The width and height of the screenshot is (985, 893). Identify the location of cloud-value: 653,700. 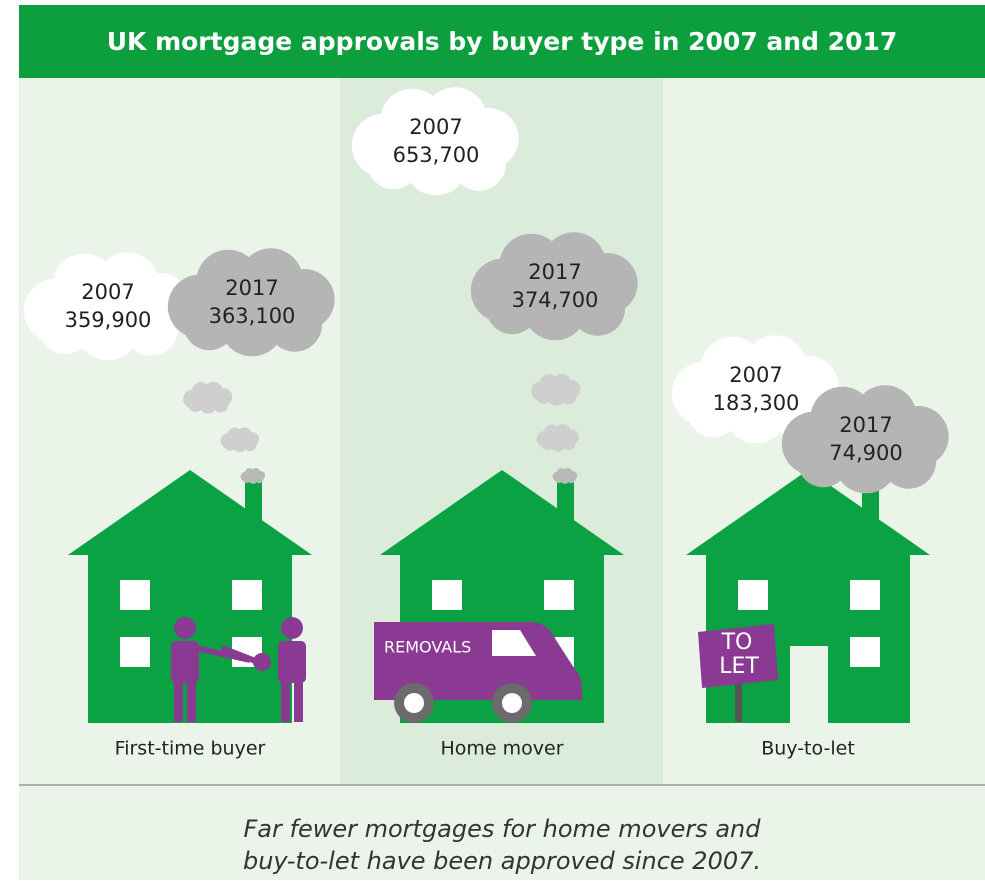
(436, 155).